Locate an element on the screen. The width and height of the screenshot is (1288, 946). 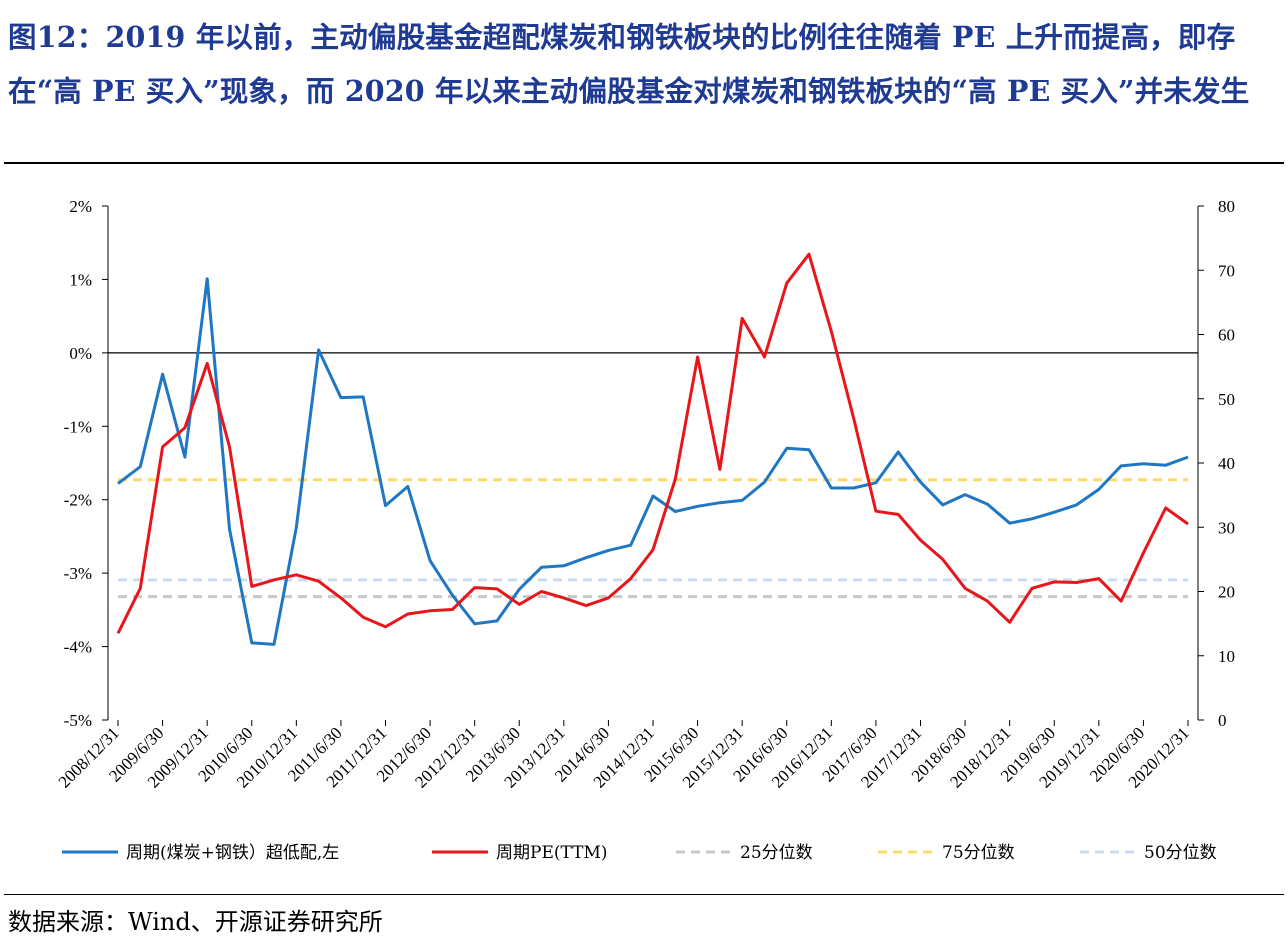
source-note: 数据来源：Wind、开源证券研究所 is located at coordinates (195, 922).